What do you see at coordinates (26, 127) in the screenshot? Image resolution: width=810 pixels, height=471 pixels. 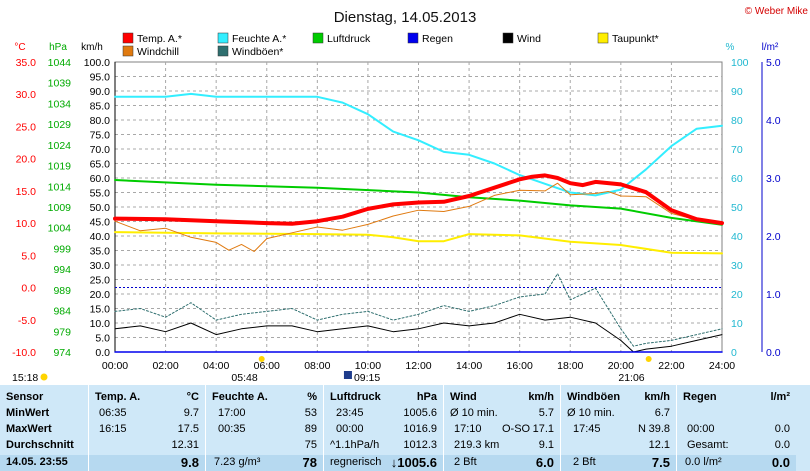 I see `temp-tick-label: 25.0` at bounding box center [26, 127].